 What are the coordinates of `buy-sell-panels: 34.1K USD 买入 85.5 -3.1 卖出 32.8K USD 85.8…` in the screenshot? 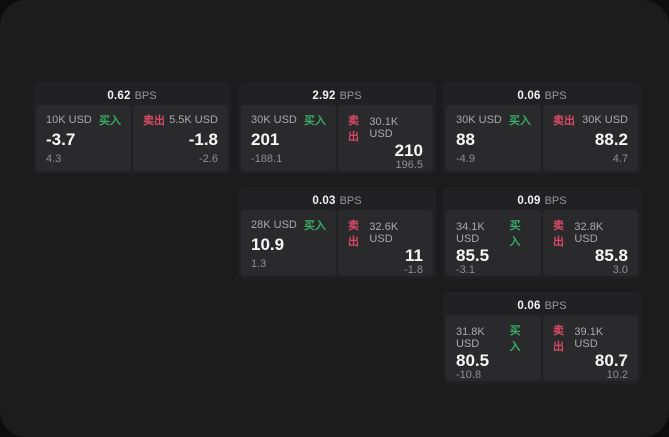 It's located at (542, 243).